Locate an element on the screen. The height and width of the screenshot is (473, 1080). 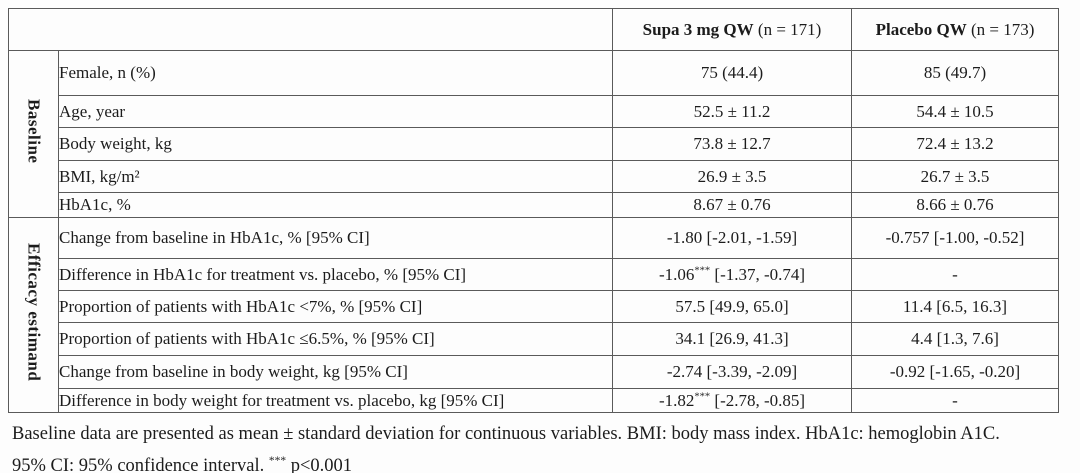
value-cell-placebo: 26.7 ± 3.5 is located at coordinates (955, 176).